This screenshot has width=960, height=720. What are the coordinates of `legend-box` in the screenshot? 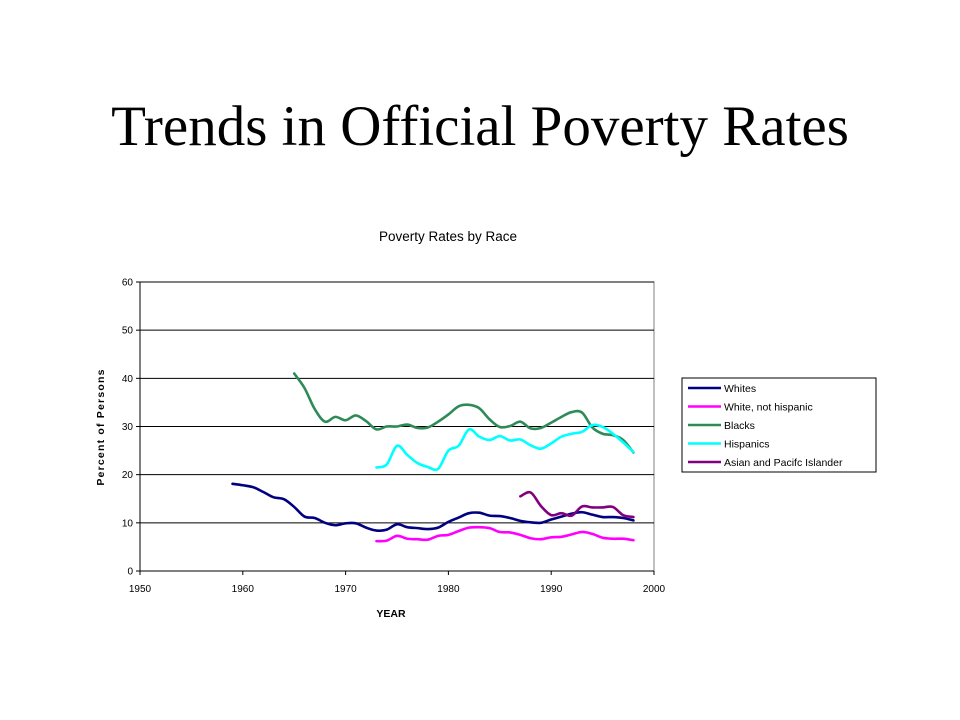 It's located at (779, 425).